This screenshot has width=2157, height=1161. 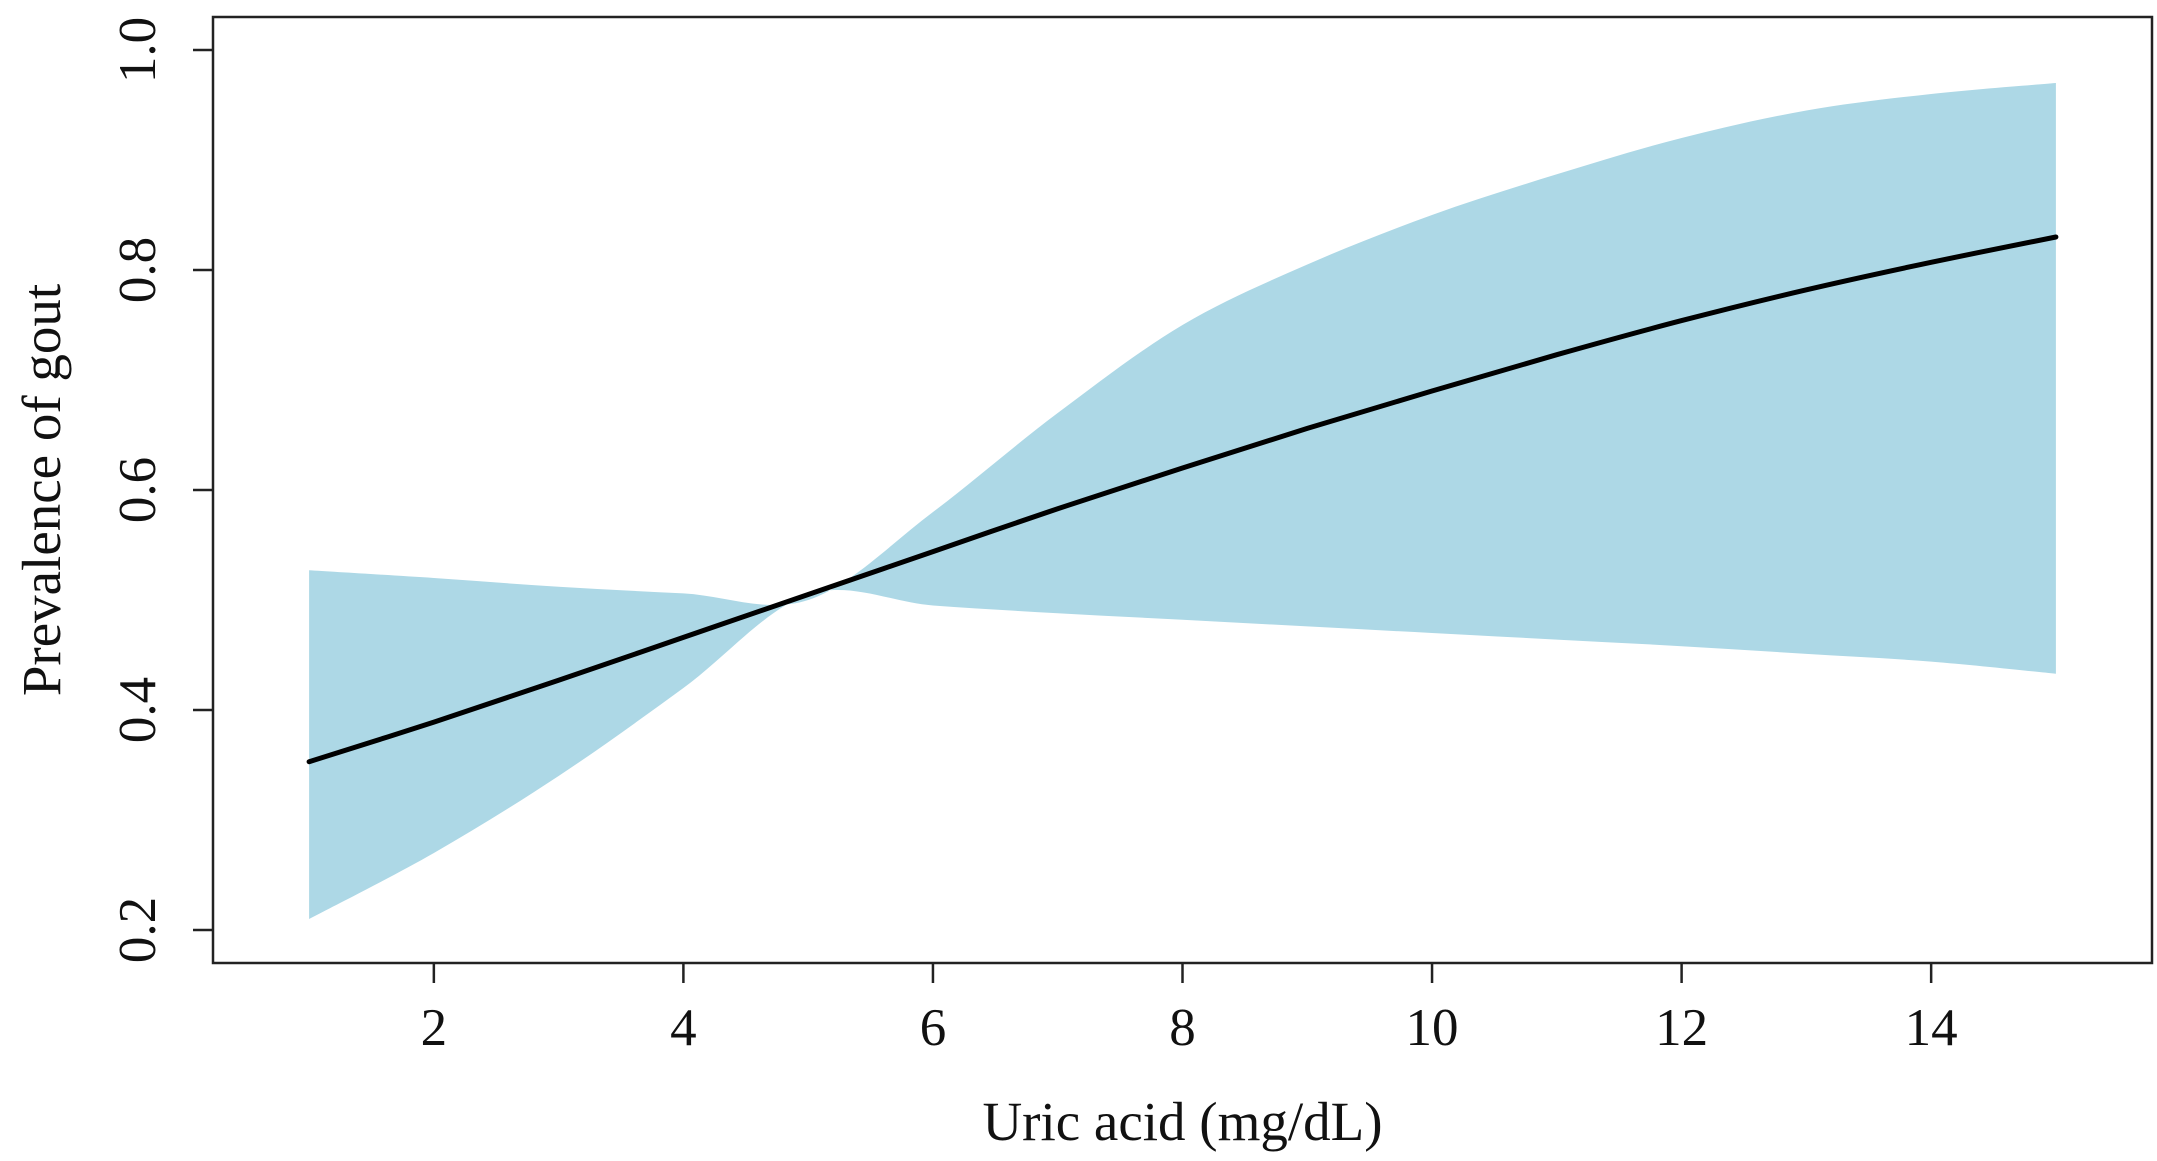 I want to click on x-tick-label: 12, so click(x=1681, y=1028).